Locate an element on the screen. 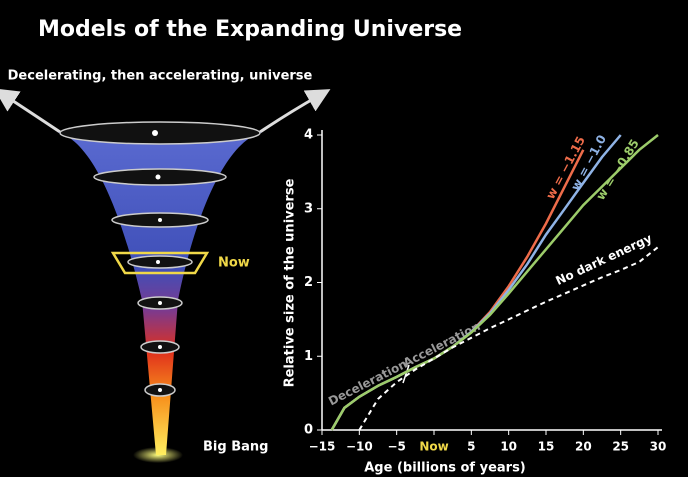  x-tick-label: 5 is located at coordinates (471, 447).